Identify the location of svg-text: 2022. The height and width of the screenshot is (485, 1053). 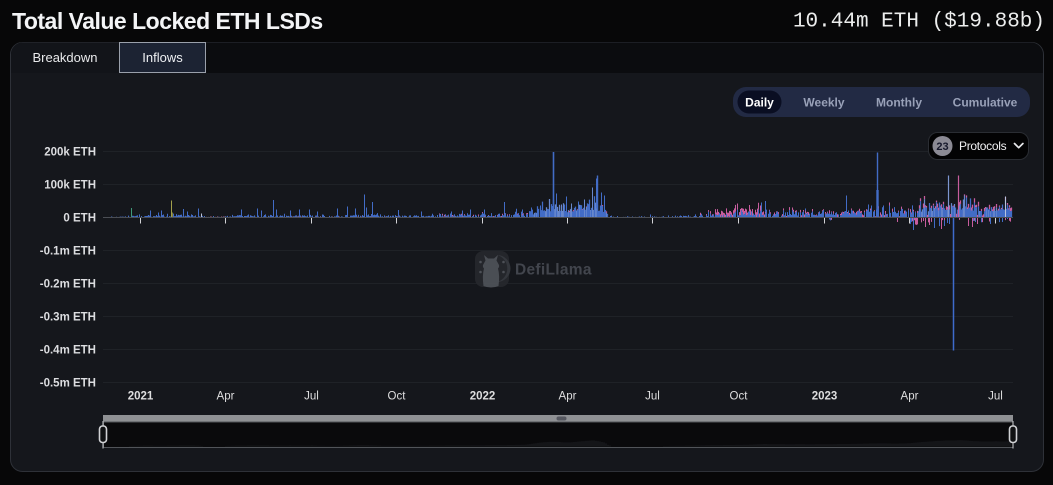
(483, 397).